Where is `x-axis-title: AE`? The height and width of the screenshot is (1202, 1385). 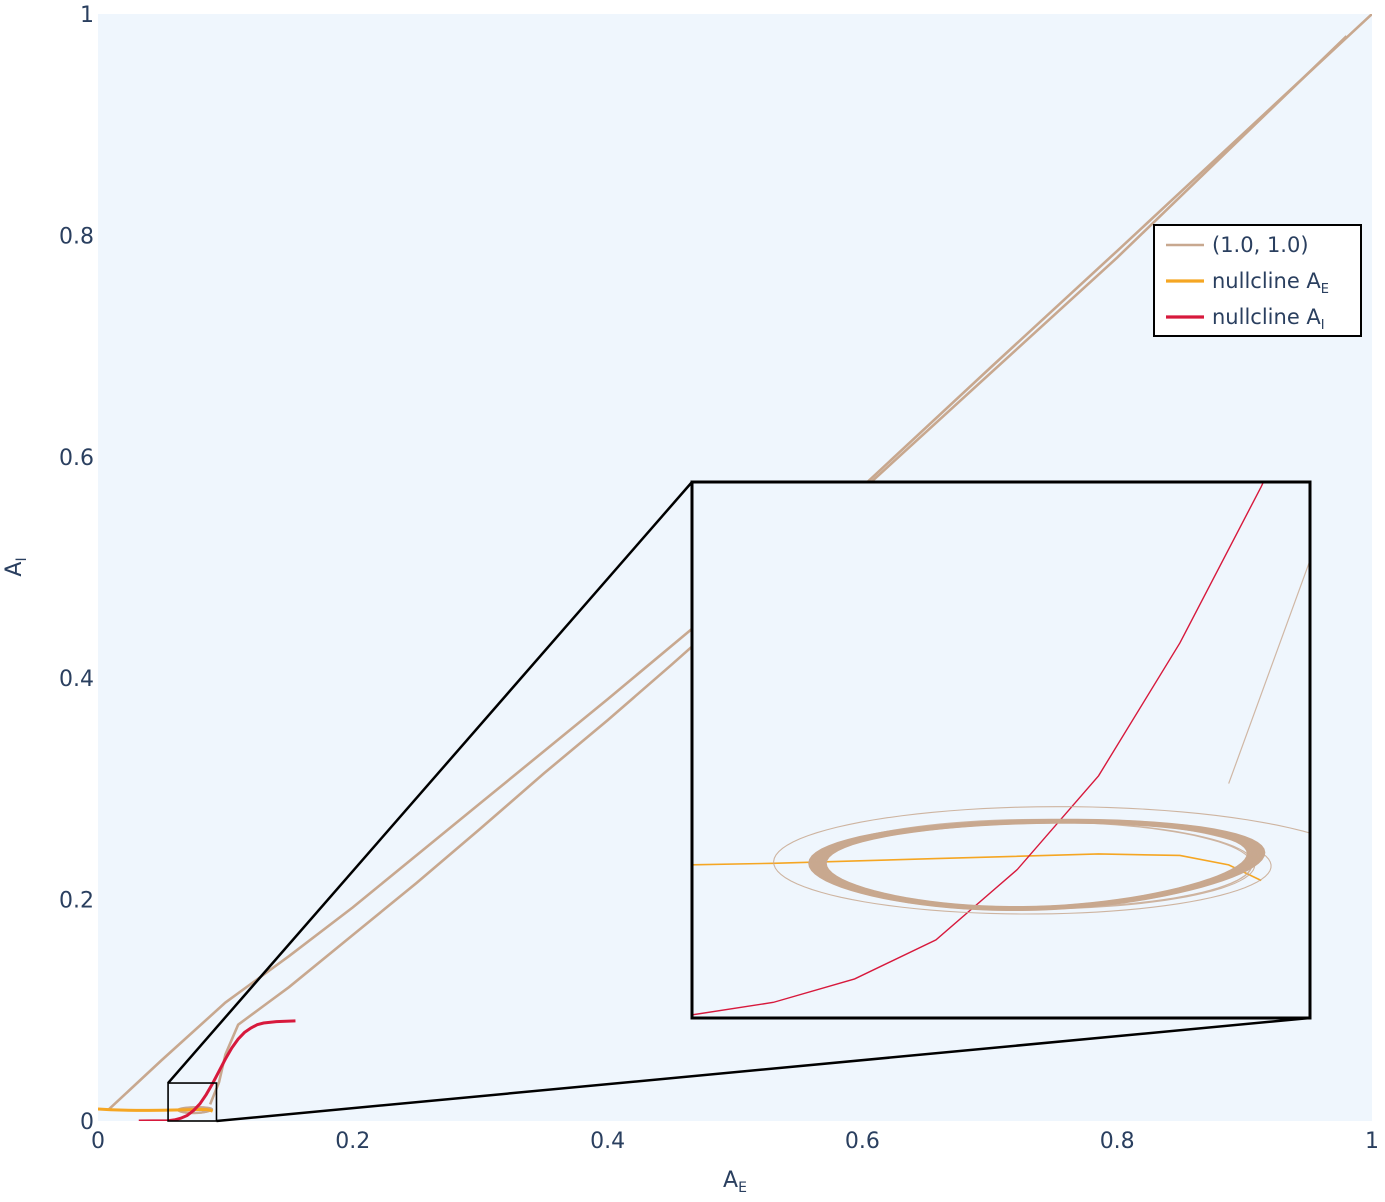
x-axis-title: AE is located at coordinates (735, 1182).